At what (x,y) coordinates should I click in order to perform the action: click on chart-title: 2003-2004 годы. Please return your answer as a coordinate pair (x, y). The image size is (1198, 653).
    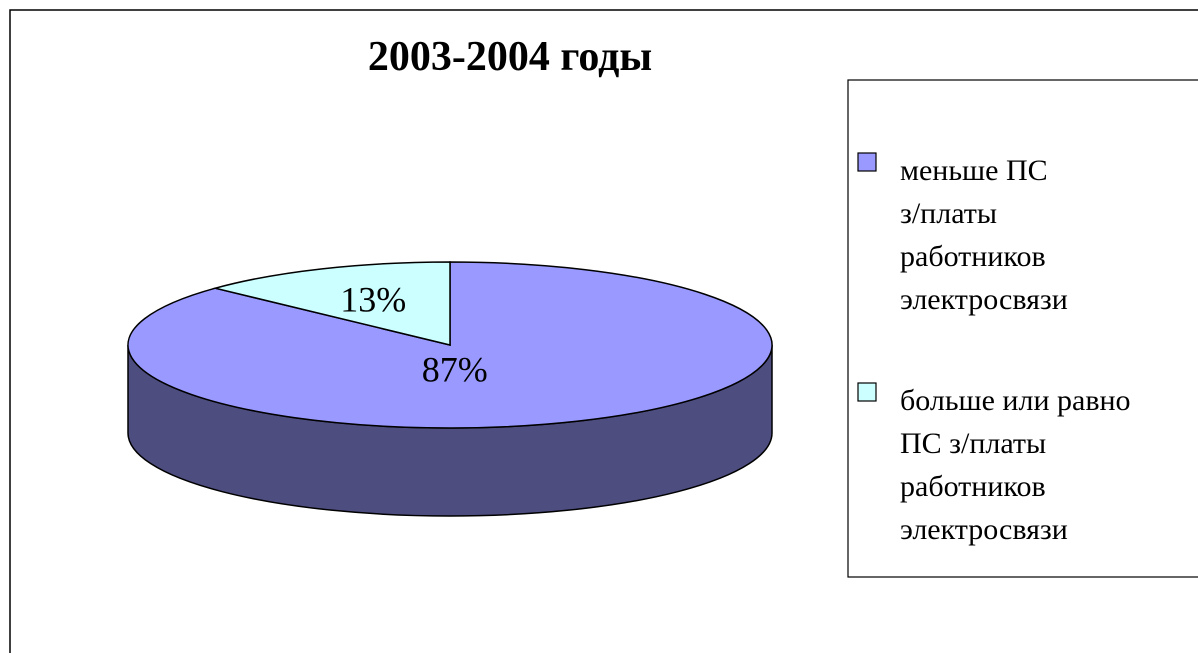
    Looking at the image, I should click on (510, 57).